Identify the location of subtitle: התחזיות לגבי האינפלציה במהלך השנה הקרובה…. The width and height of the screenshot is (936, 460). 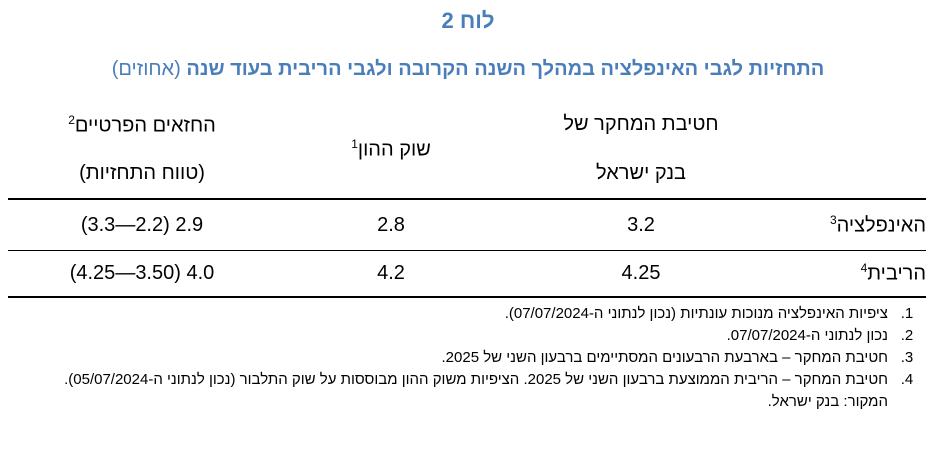
(468, 69).